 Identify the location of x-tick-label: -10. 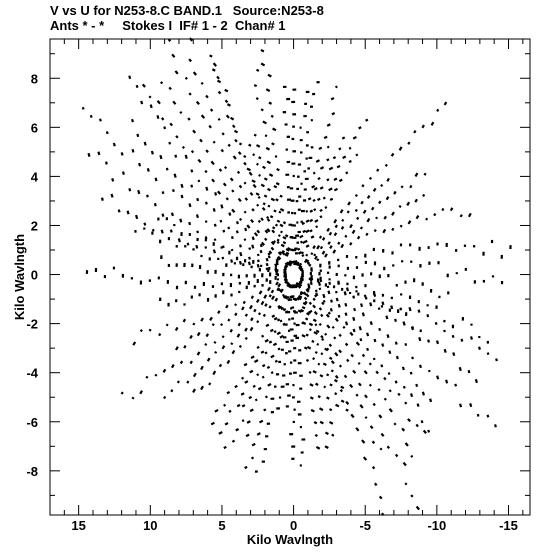
(436, 525).